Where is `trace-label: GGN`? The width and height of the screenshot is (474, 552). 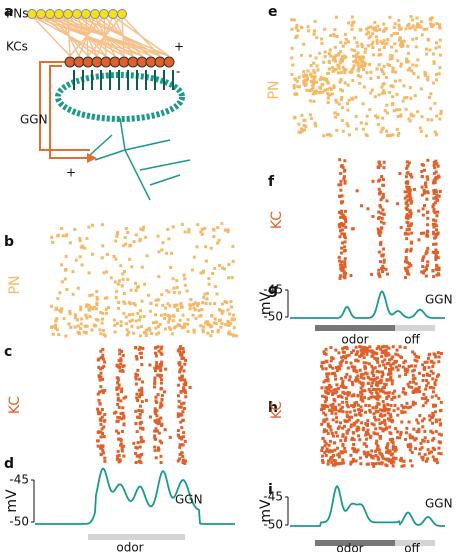
trace-label: GGN is located at coordinates (439, 504).